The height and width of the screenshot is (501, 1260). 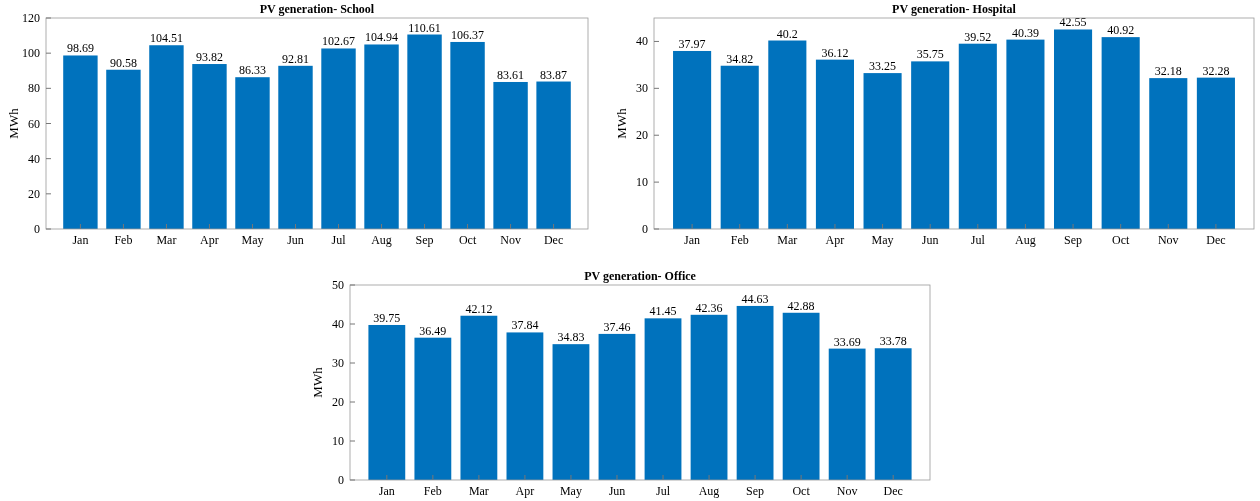 I want to click on chart-title: PV generation- Office, so click(x=640, y=276).